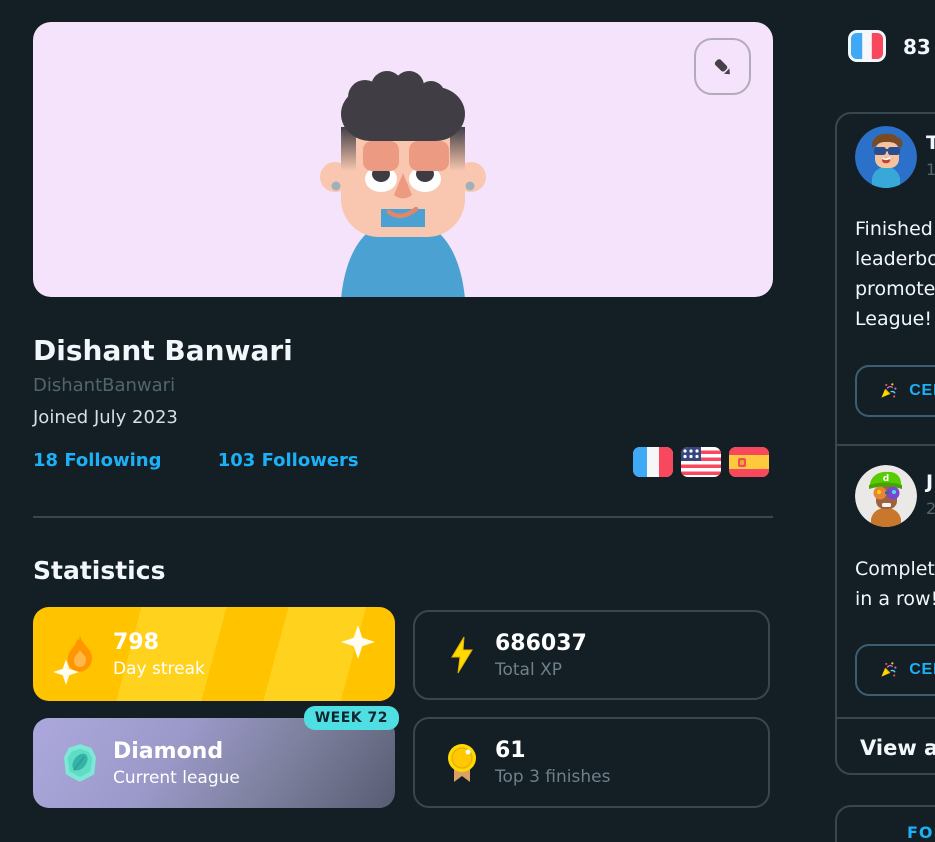  I want to click on total-xp-card: 686037 Total XP, so click(591, 655).